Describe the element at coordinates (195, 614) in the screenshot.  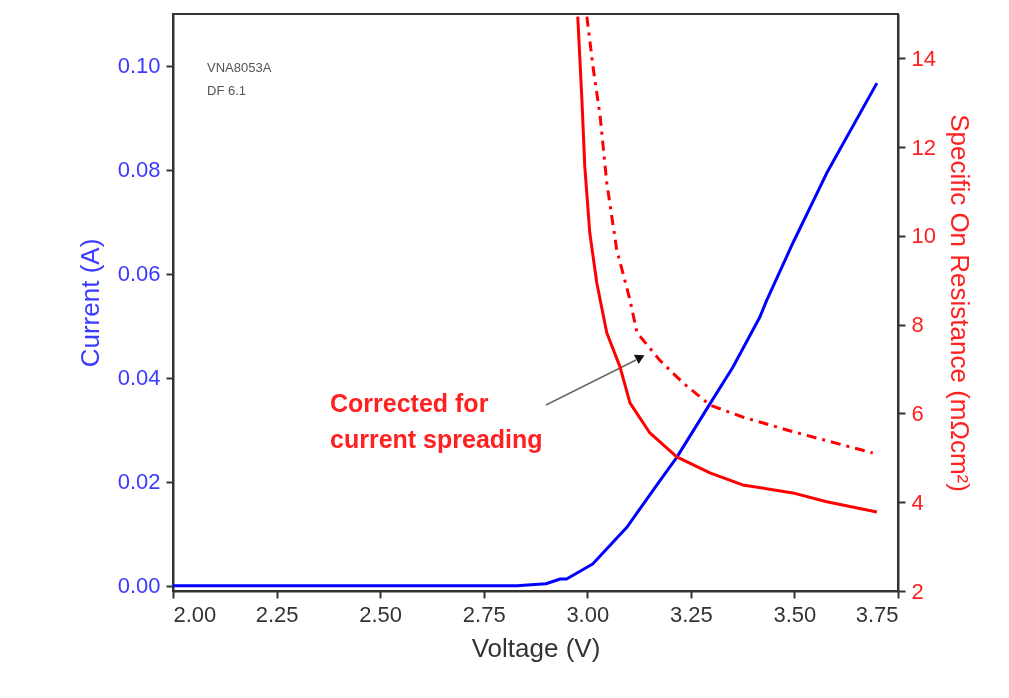
I see `x-tick-label: 2.00` at that location.